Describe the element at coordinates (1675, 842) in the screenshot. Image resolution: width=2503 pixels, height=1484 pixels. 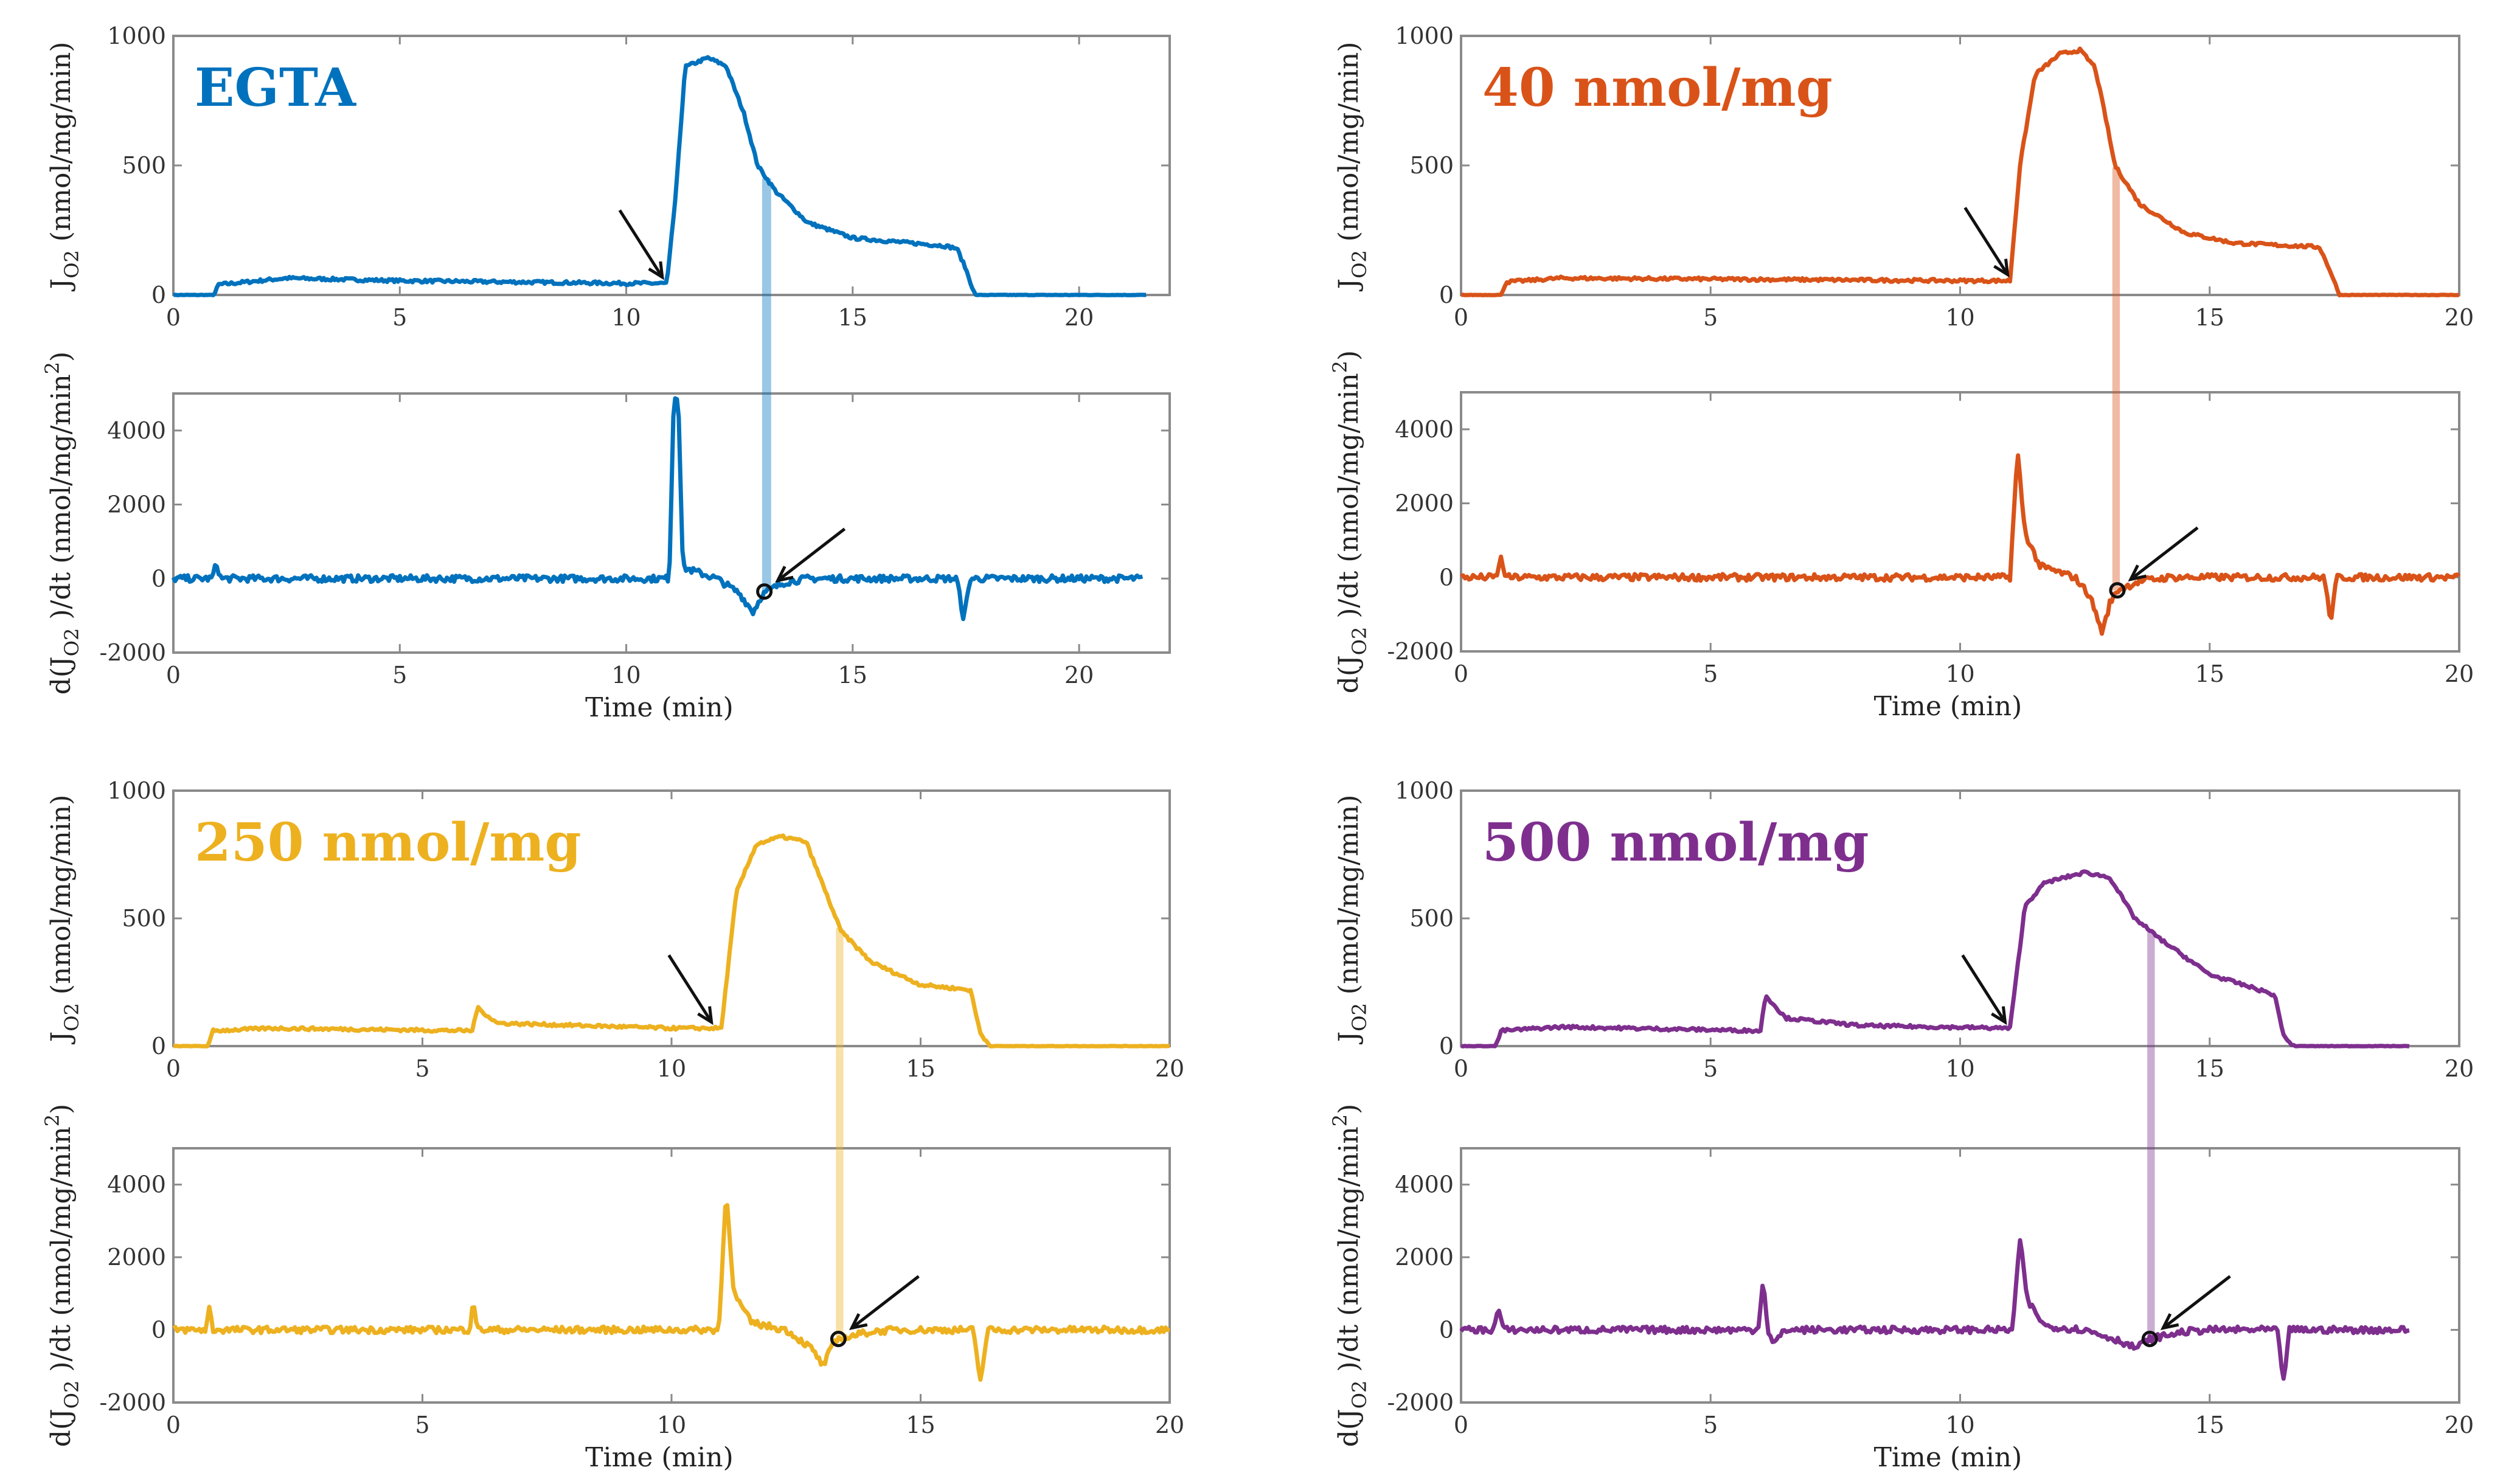
I see `panel-title: 500 nmol/mg` at that location.